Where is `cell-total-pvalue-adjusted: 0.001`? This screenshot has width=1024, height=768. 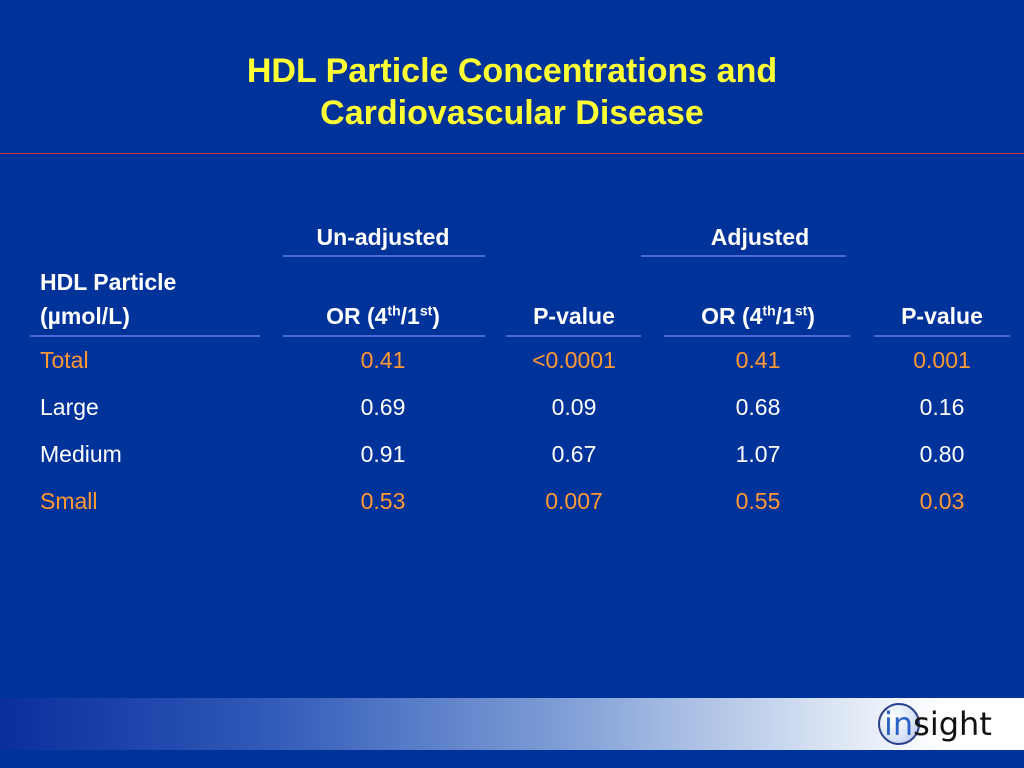 cell-total-pvalue-adjusted: 0.001 is located at coordinates (942, 360).